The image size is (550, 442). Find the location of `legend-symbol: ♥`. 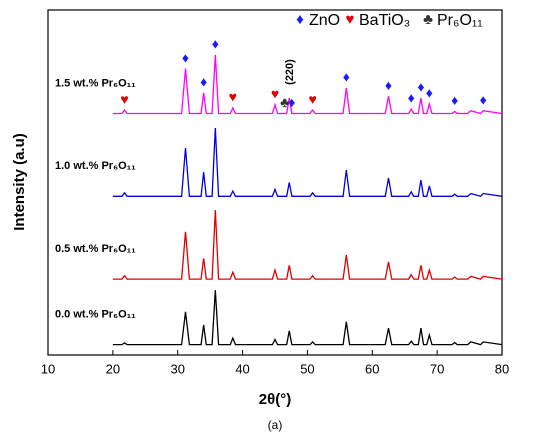

legend-symbol: ♥ is located at coordinates (350, 19).